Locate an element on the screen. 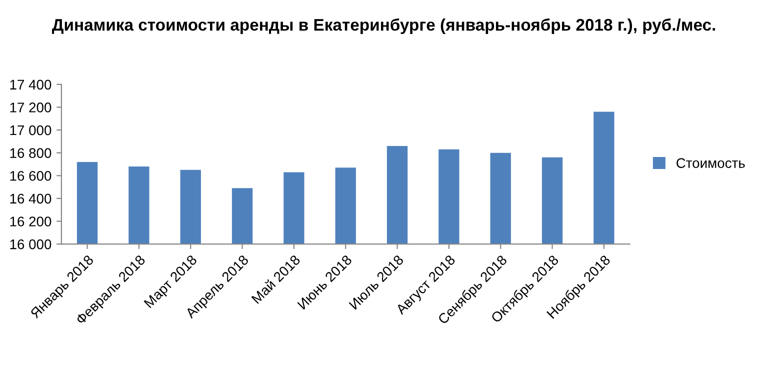  y-tick-label: 16 800 is located at coordinates (31, 153).